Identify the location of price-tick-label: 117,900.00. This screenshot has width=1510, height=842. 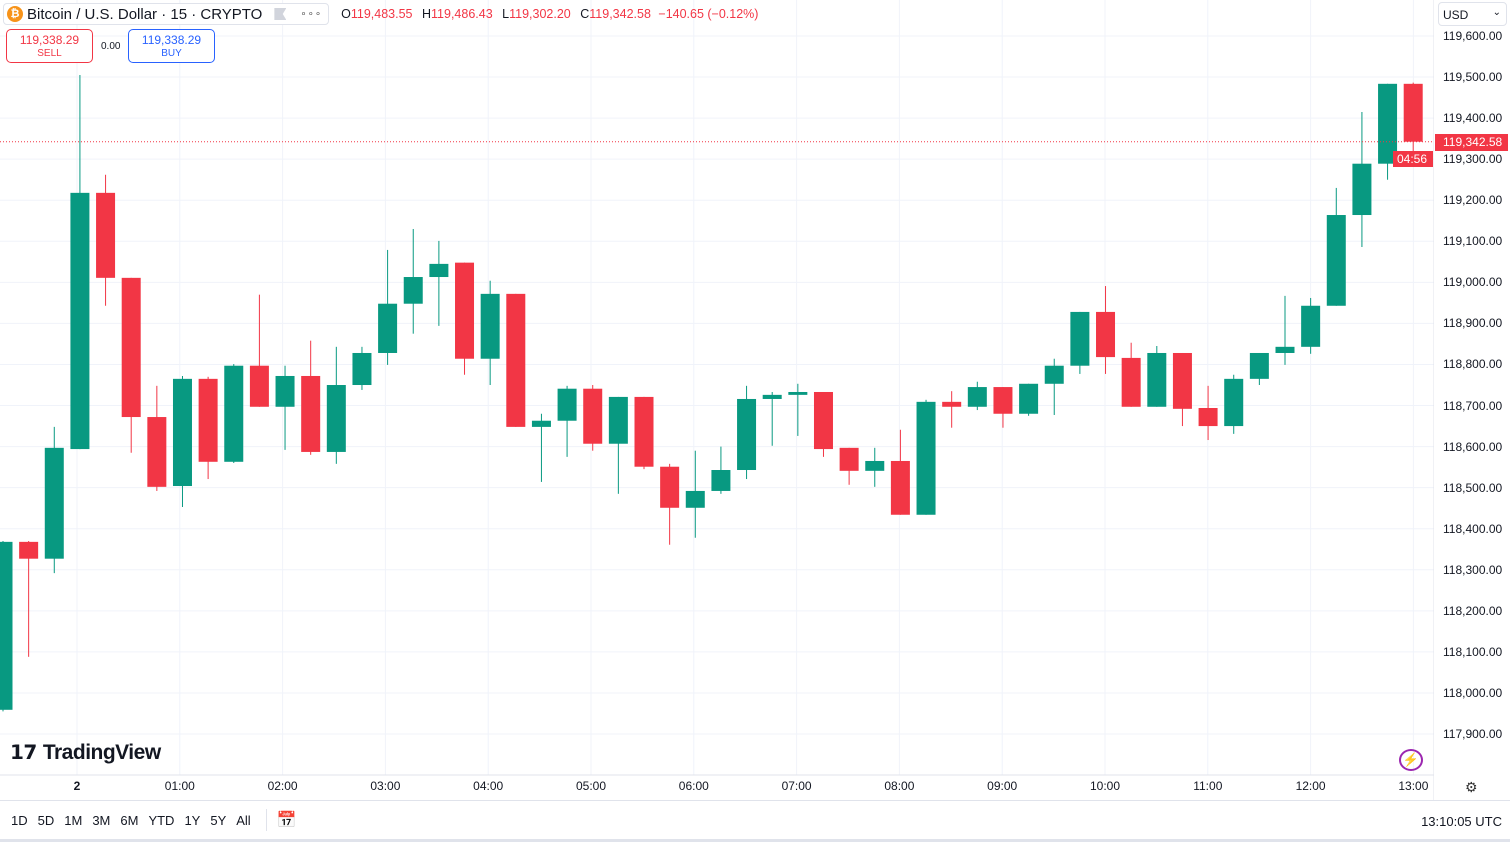
(1473, 734).